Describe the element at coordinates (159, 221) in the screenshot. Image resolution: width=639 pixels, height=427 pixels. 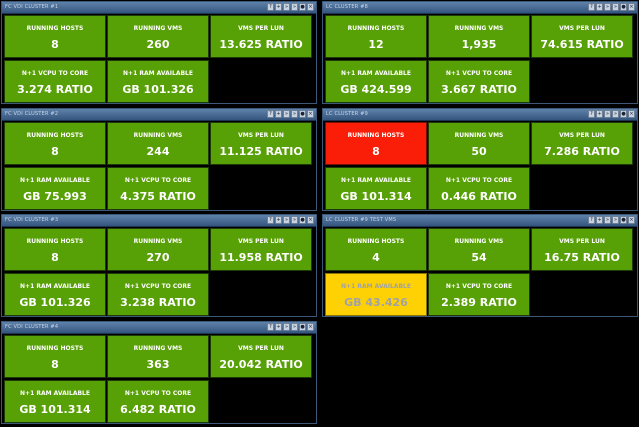
I see `panel-titlebar: FC VDI CLUSTER #3? +»» ● ×` at that location.